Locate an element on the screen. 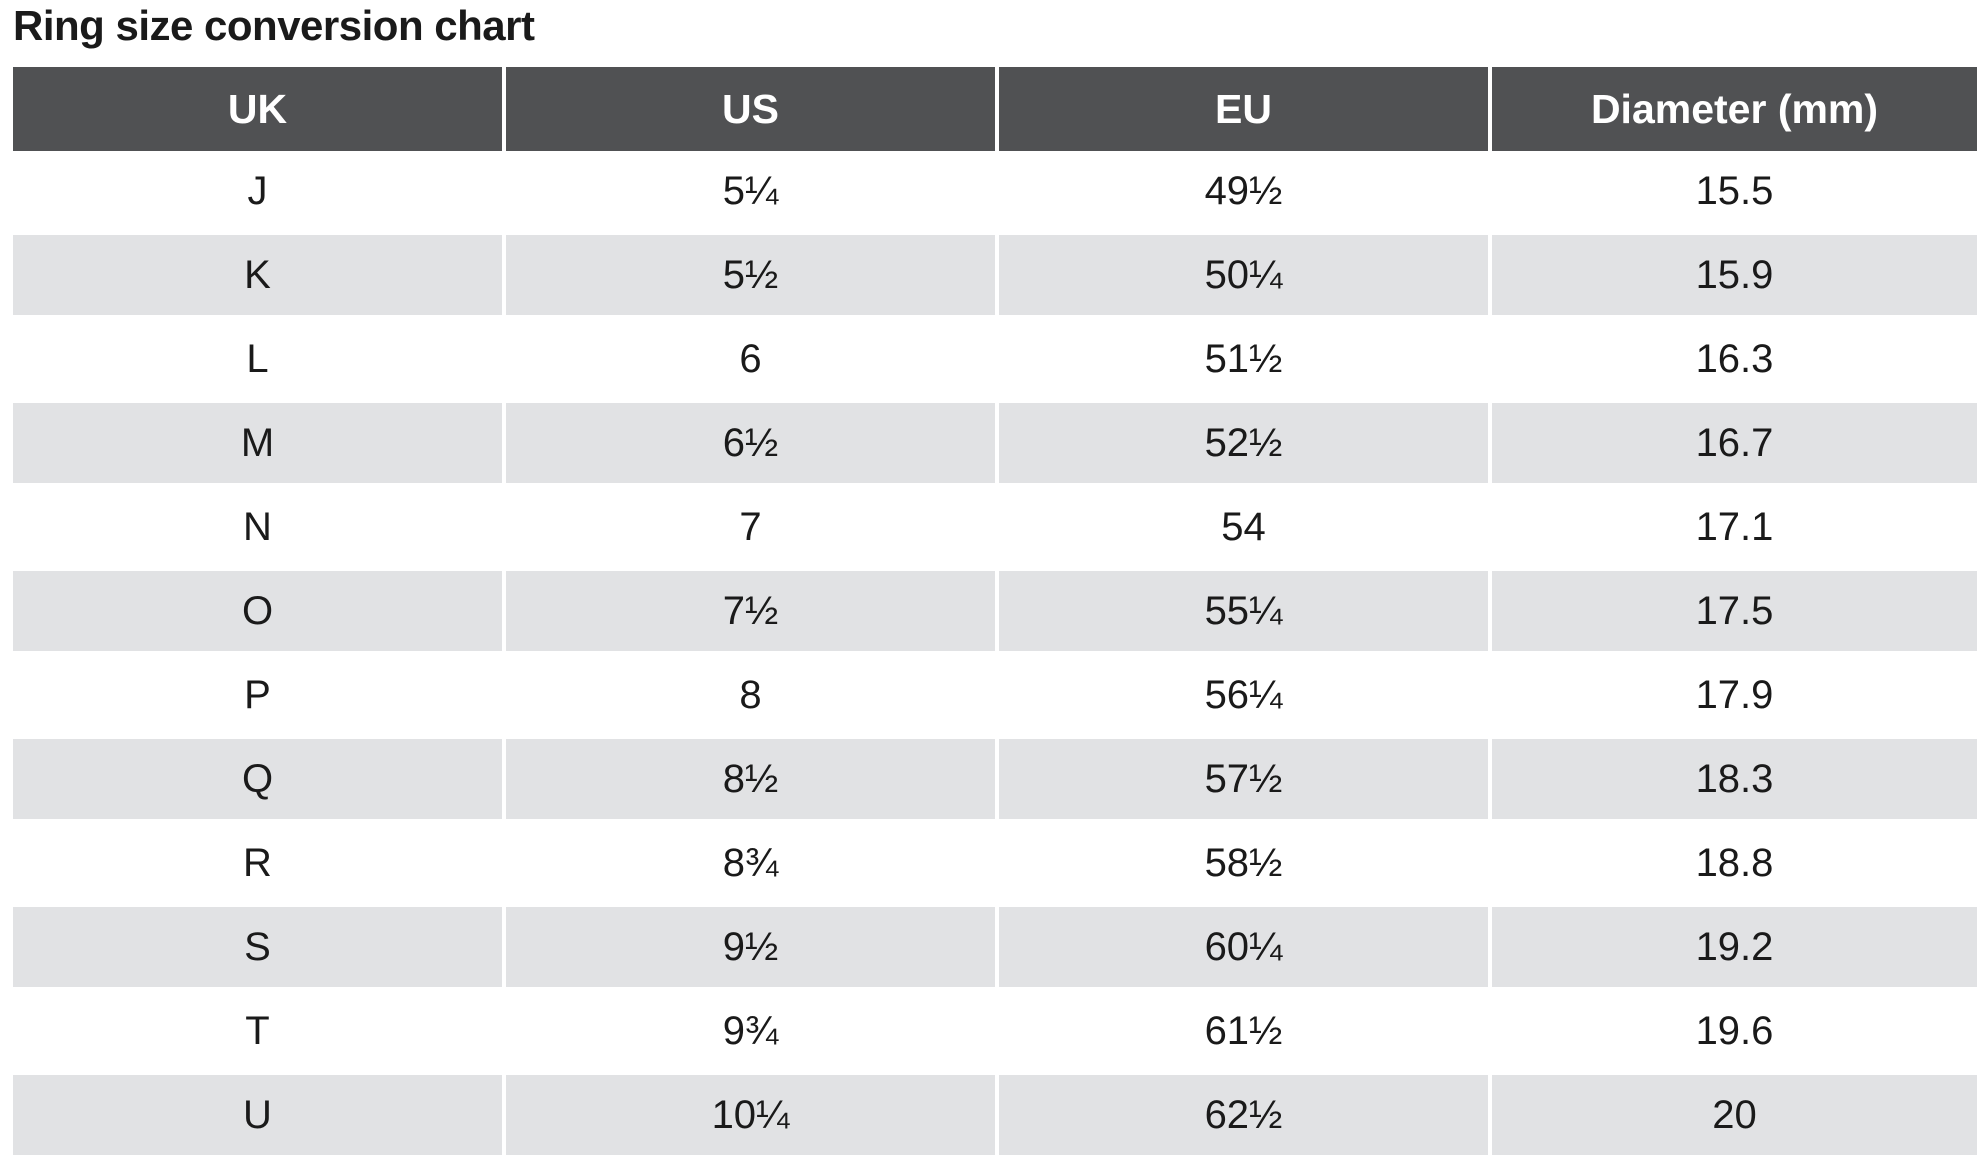 Image resolution: width=1988 pixels, height=1171 pixels. table-cell-eu: 52½ is located at coordinates (1243, 443).